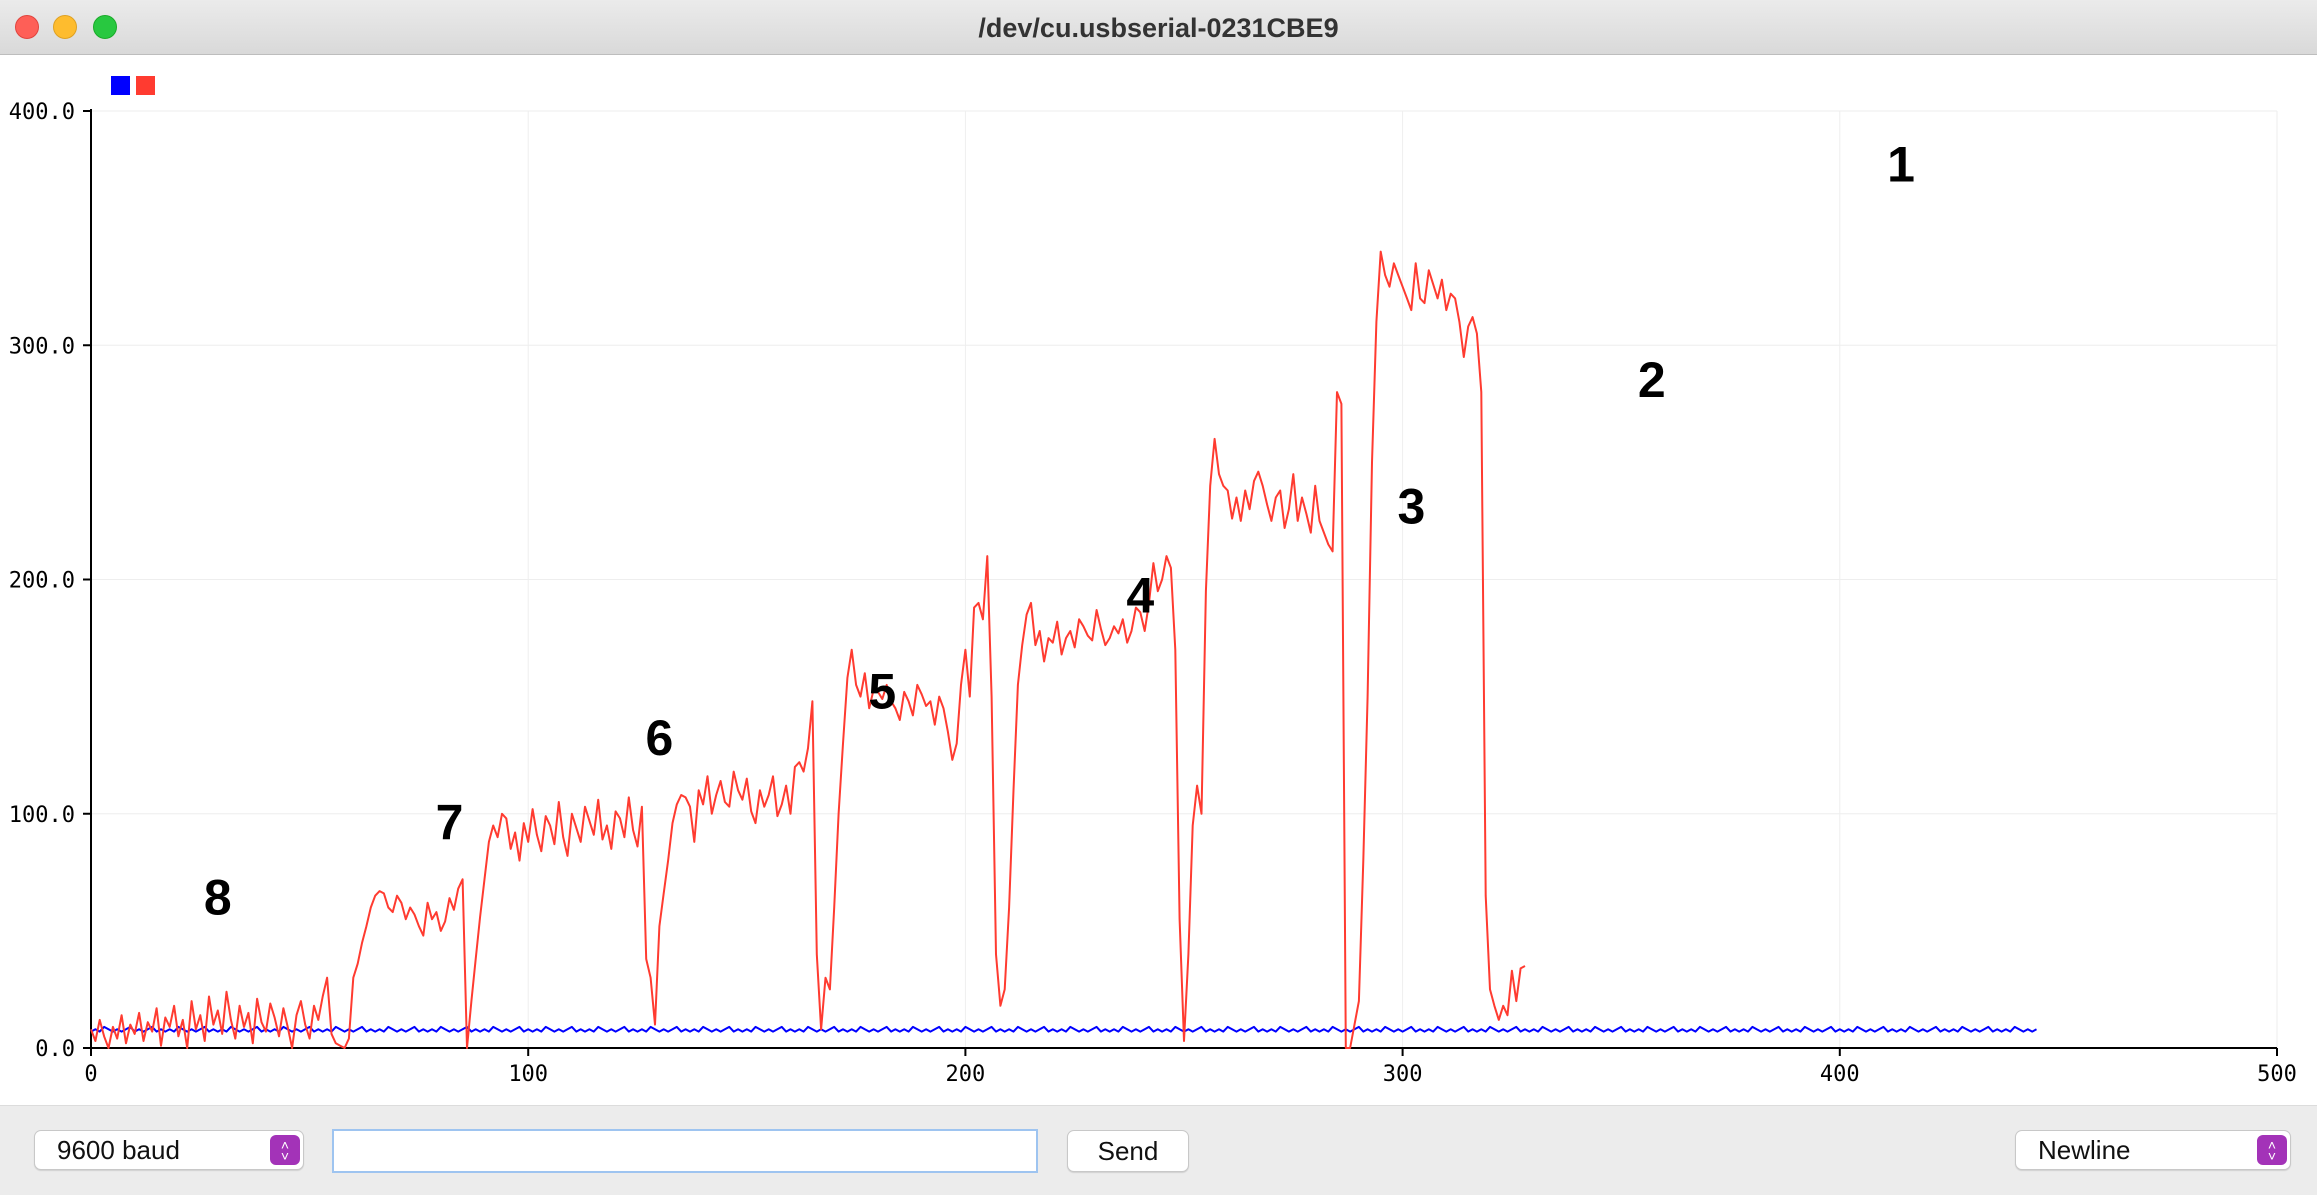 This screenshot has width=2317, height=1195. What do you see at coordinates (1840, 1074) in the screenshot?
I see `x-tick-label: 400` at bounding box center [1840, 1074].